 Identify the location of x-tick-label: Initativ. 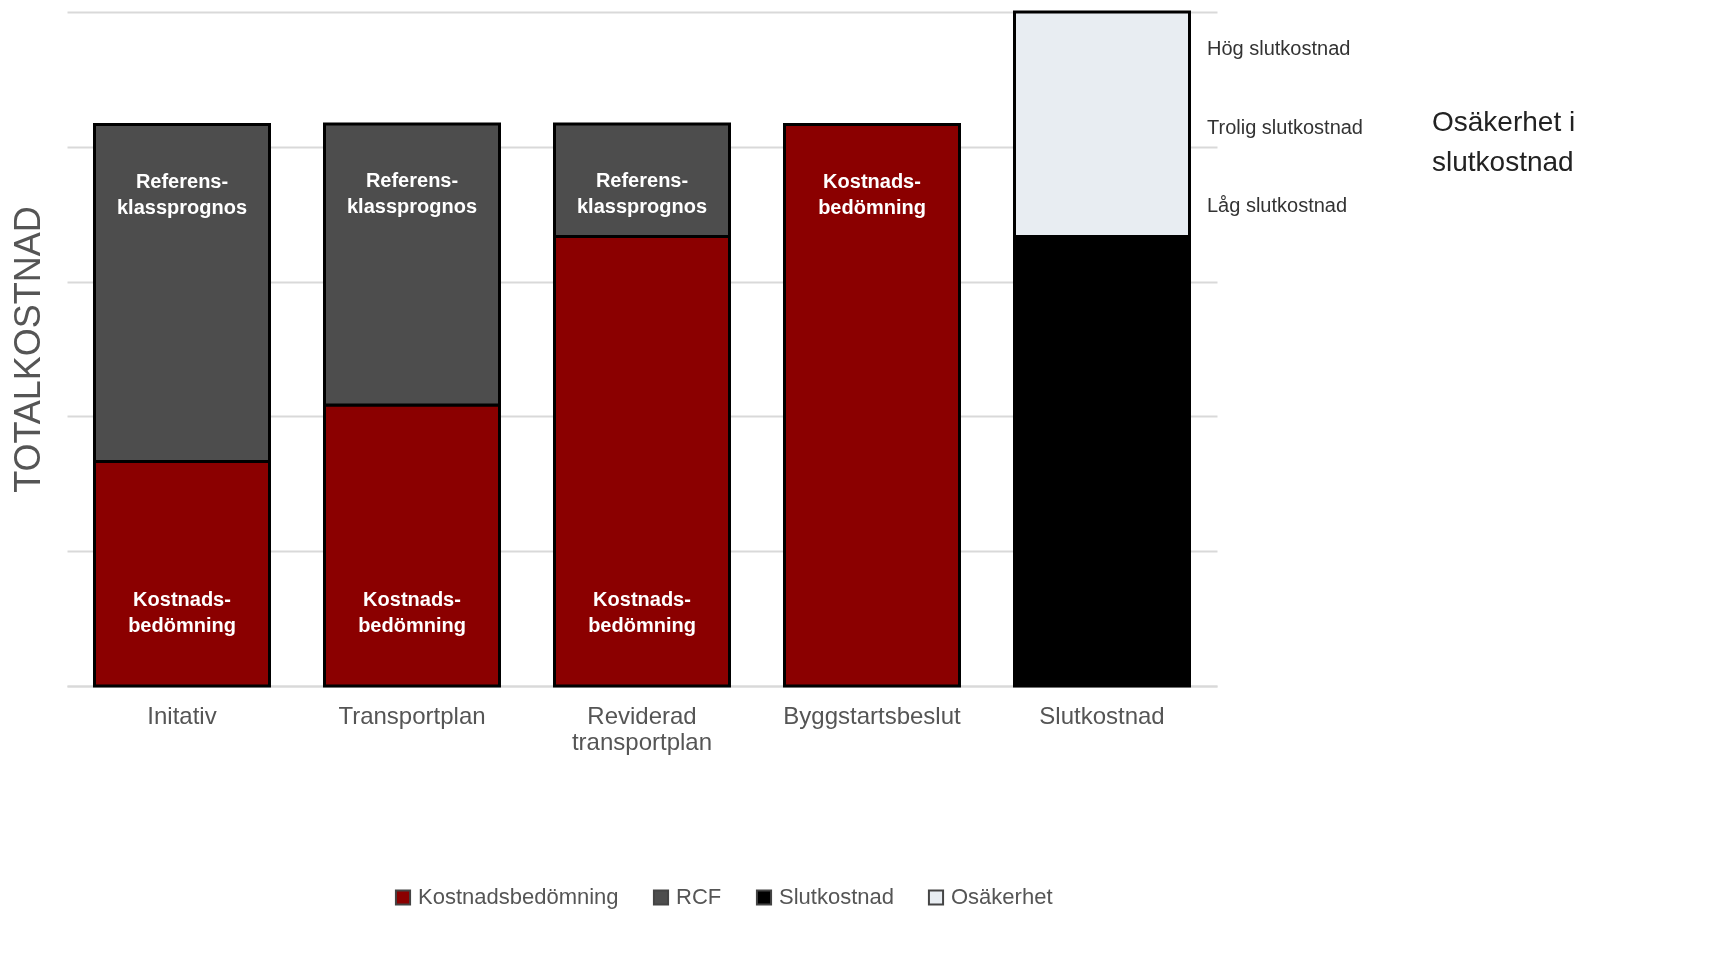
(182, 715).